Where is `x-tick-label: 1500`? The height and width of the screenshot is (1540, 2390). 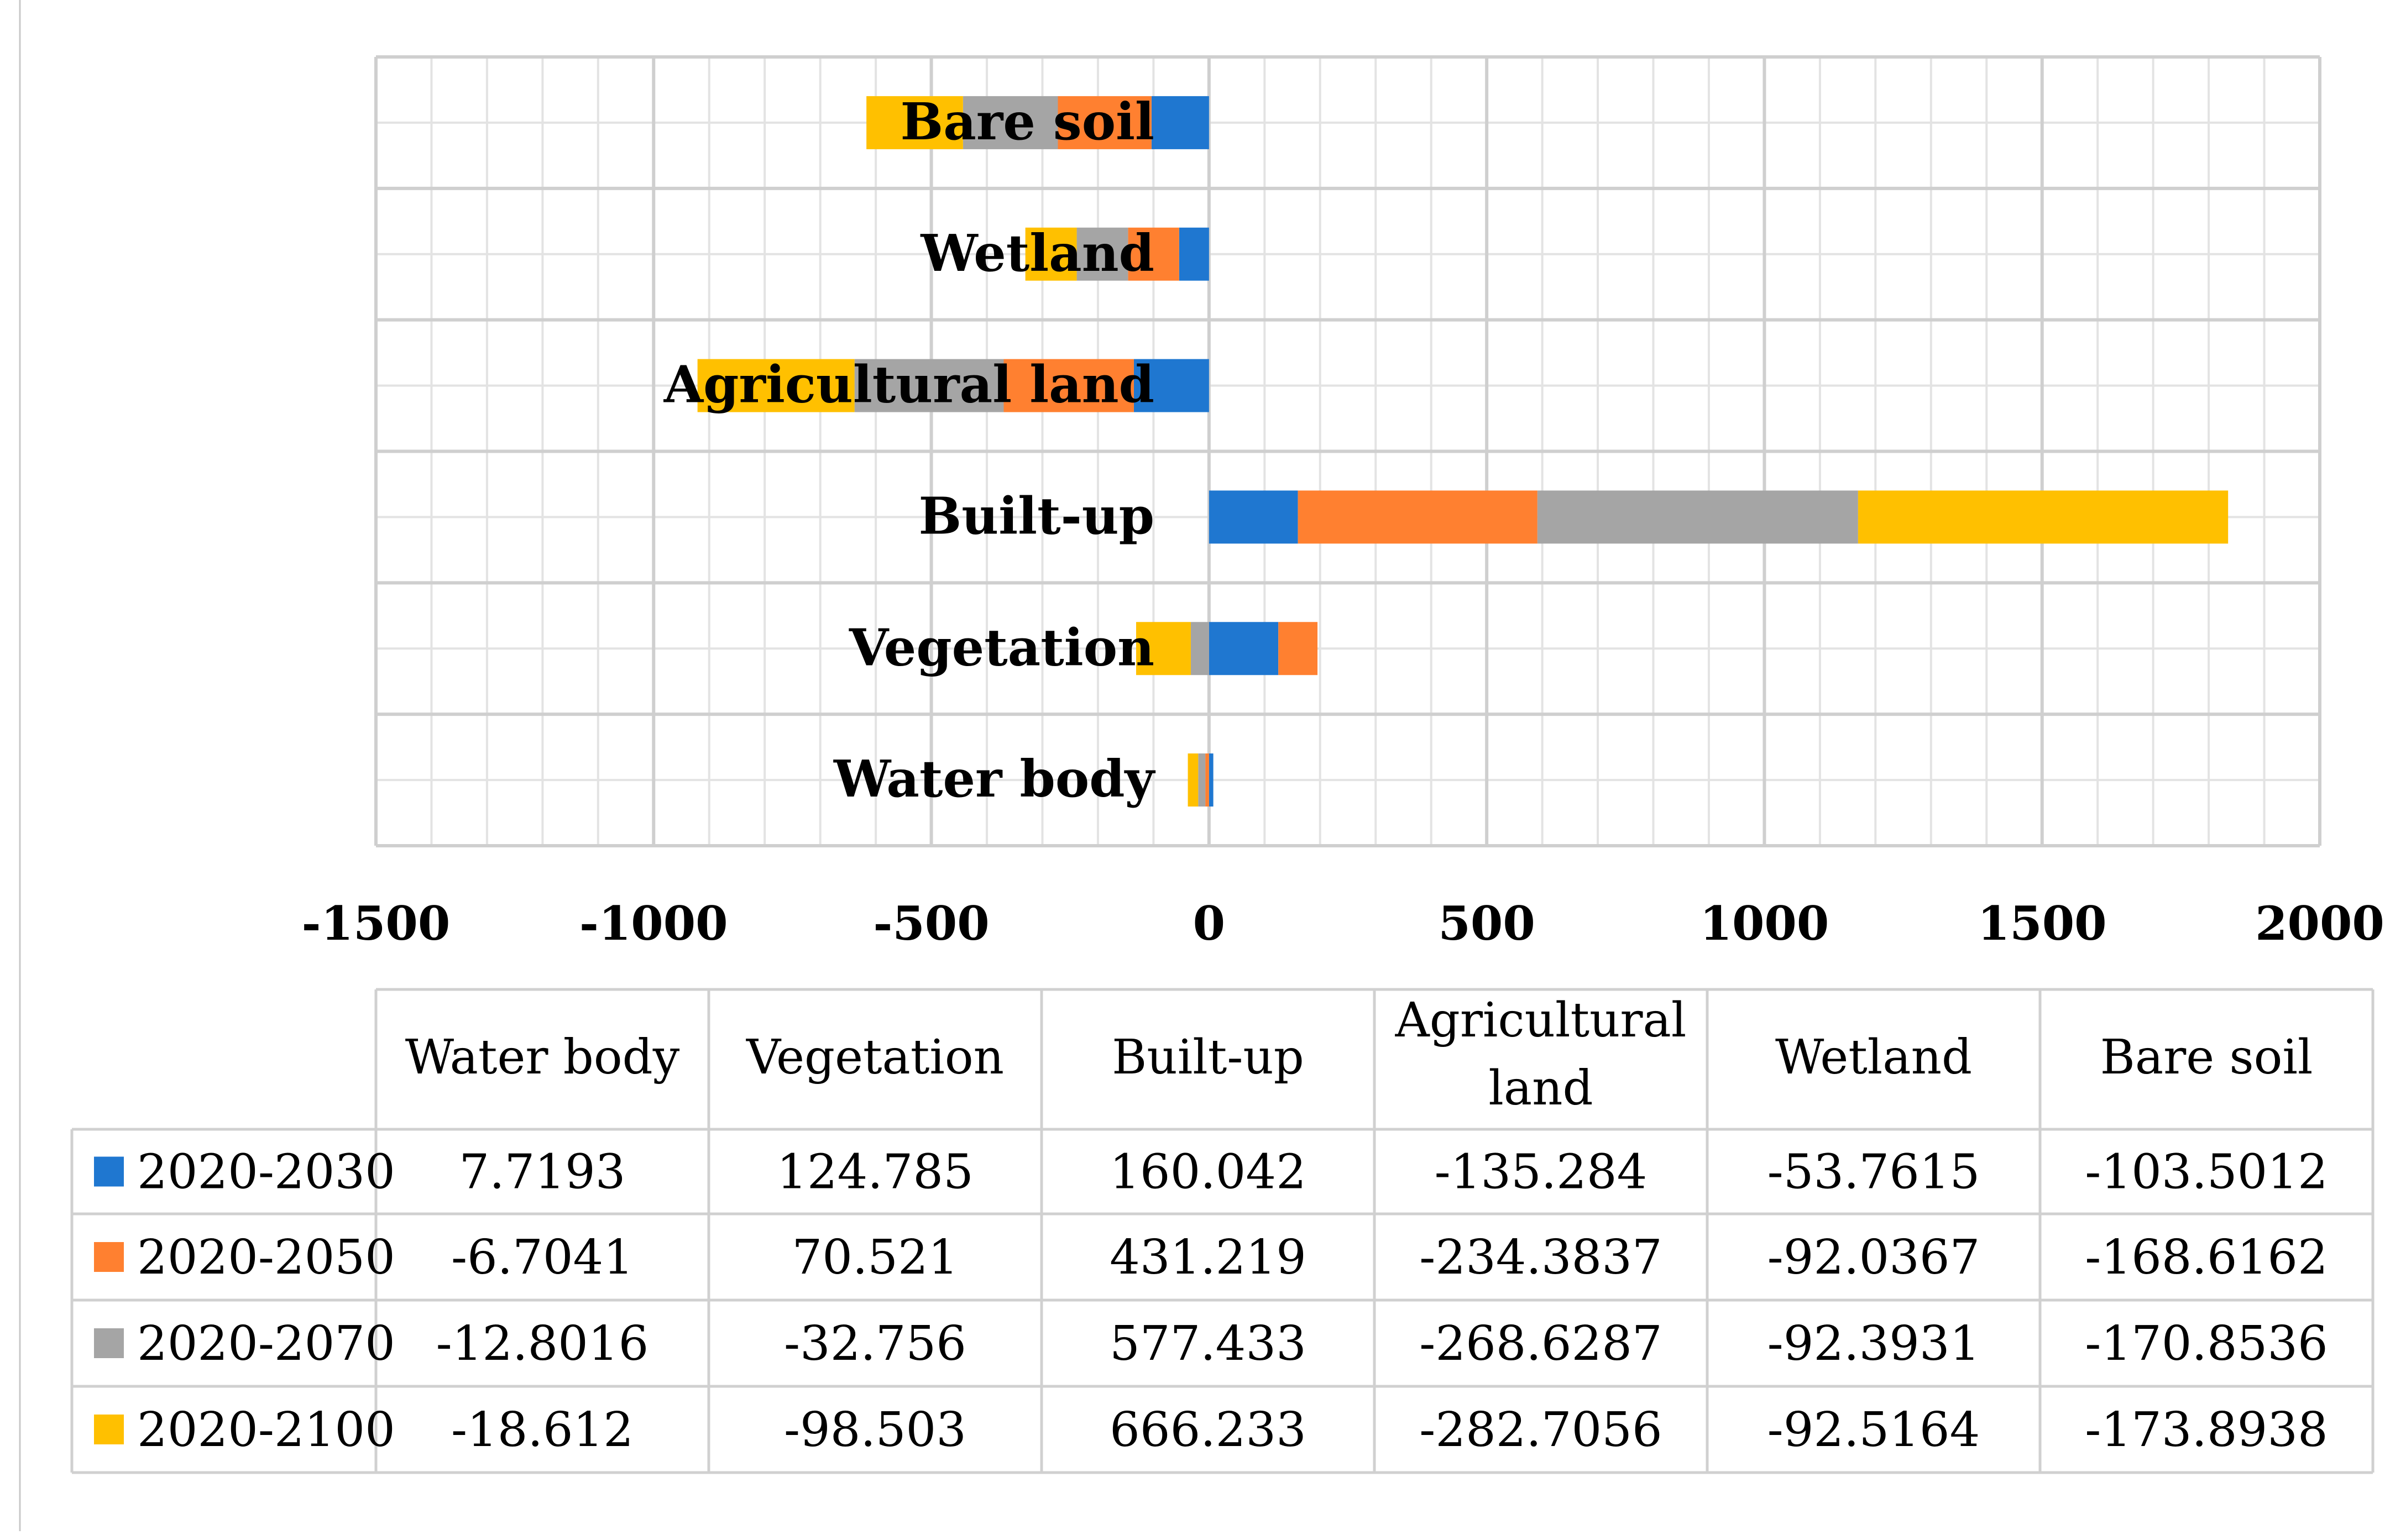 x-tick-label: 1500 is located at coordinates (2042, 923).